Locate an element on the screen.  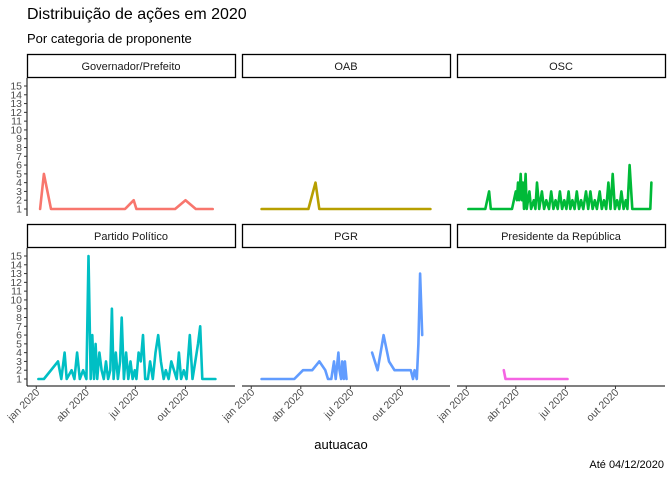
facet-strip-label: Partido Político is located at coordinates (131, 237).